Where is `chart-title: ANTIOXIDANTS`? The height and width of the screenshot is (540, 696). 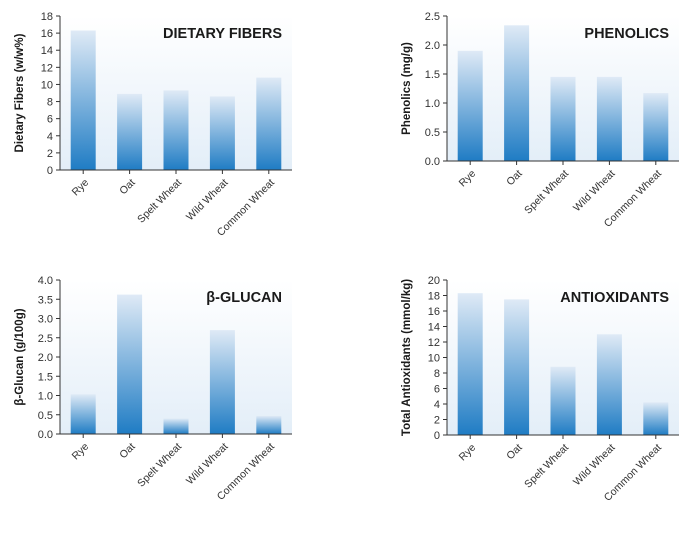
chart-title: ANTIOXIDANTS is located at coordinates (614, 298).